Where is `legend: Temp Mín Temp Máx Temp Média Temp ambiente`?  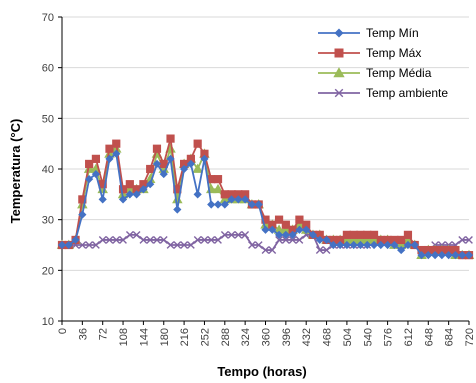
legend: Temp Mín Temp Máx Temp Média Temp ambiente is located at coordinates (383, 63).